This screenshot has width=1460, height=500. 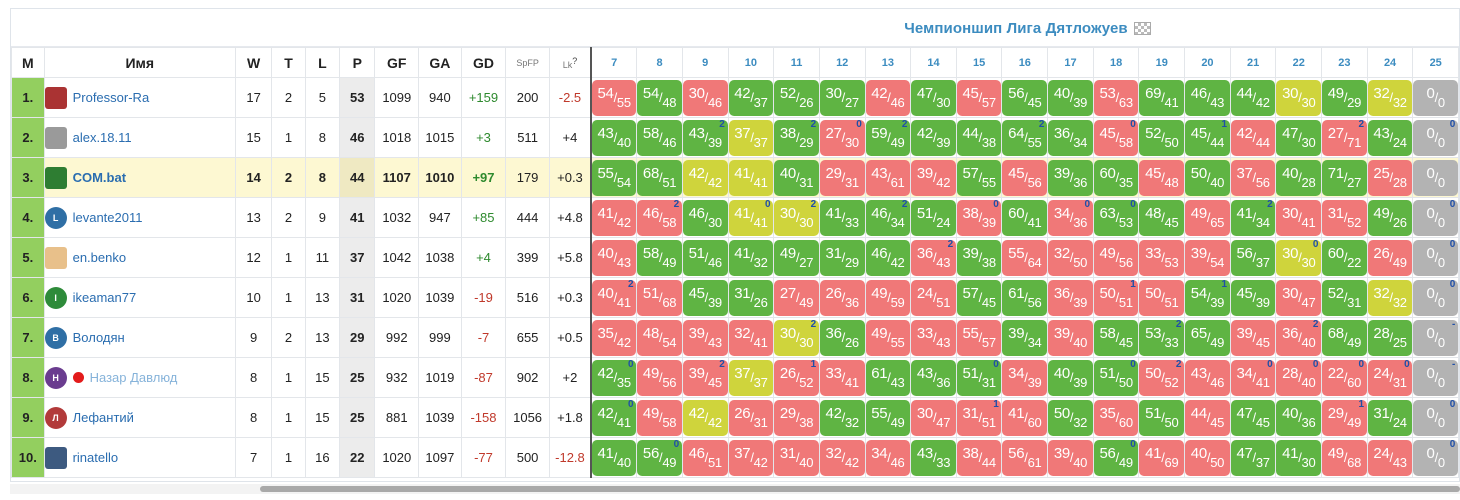 What do you see at coordinates (1390, 137) in the screenshot?
I see `match-score-badge: 43/24` at bounding box center [1390, 137].